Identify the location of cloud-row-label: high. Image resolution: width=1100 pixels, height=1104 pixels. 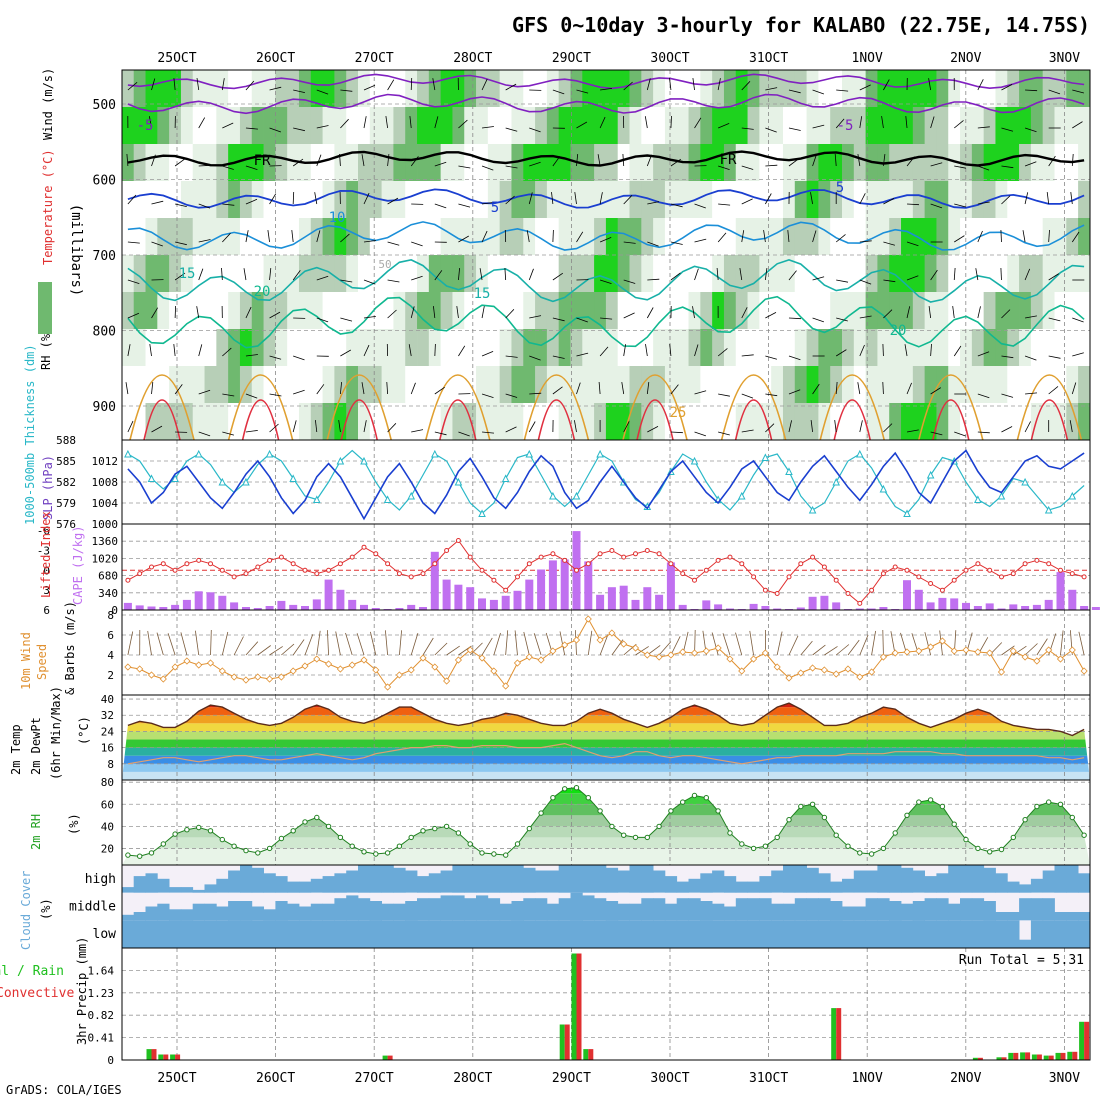
(100, 879).